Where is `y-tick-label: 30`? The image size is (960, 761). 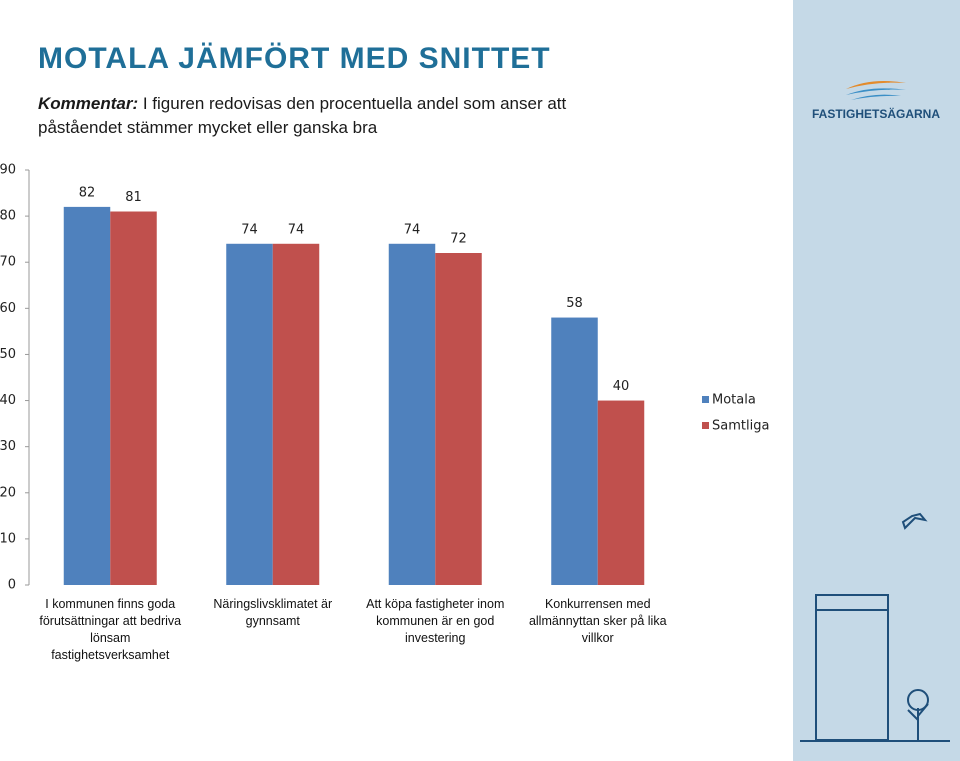
y-tick-label: 30 is located at coordinates (8, 446).